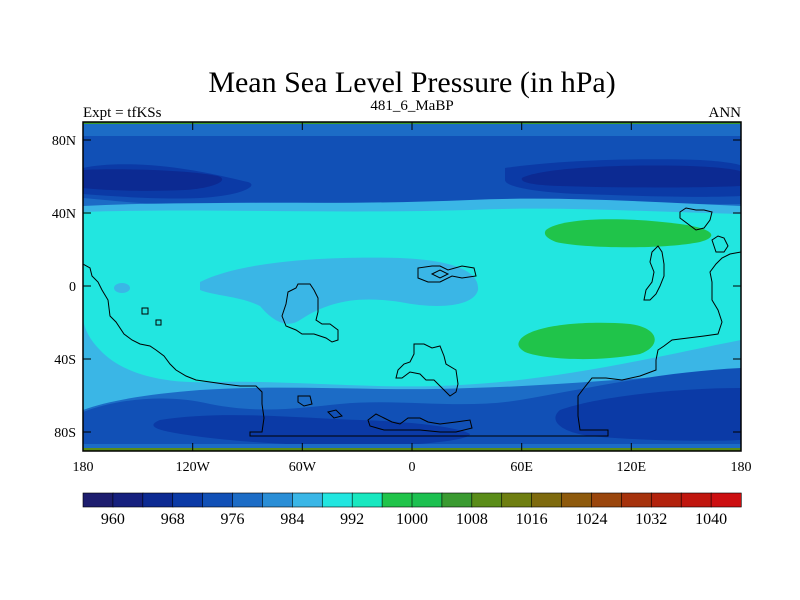 This screenshot has height=600, width=800. Describe the element at coordinates (420, 423) in the screenshot. I see `coastline-south-b` at that location.